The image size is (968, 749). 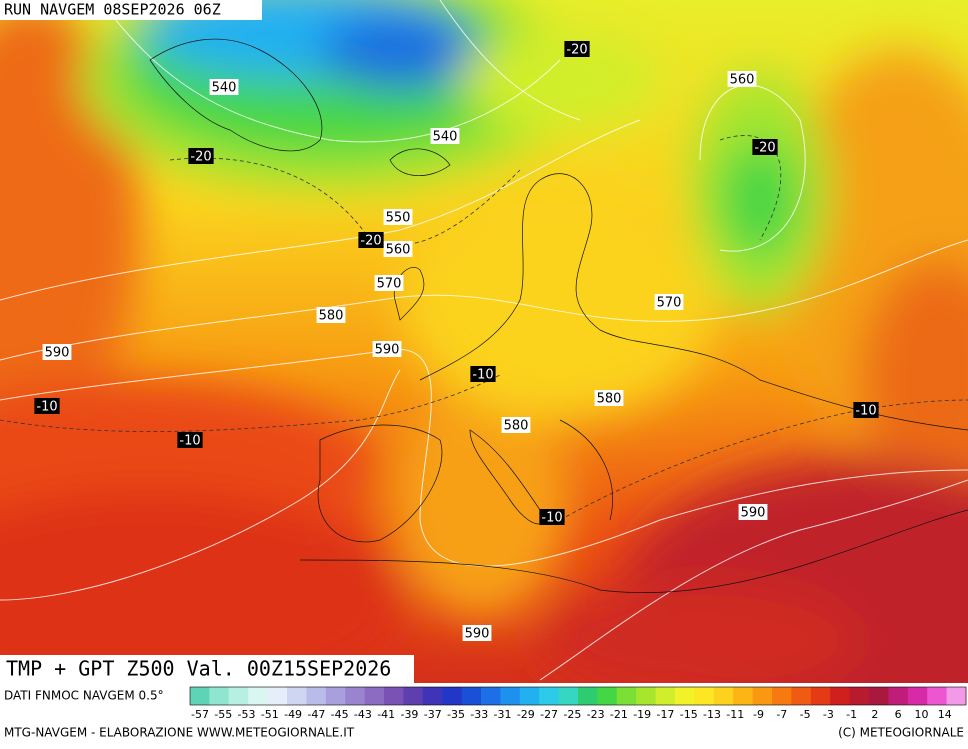 What do you see at coordinates (921, 714) in the screenshot?
I see `legend-label: 10` at bounding box center [921, 714].